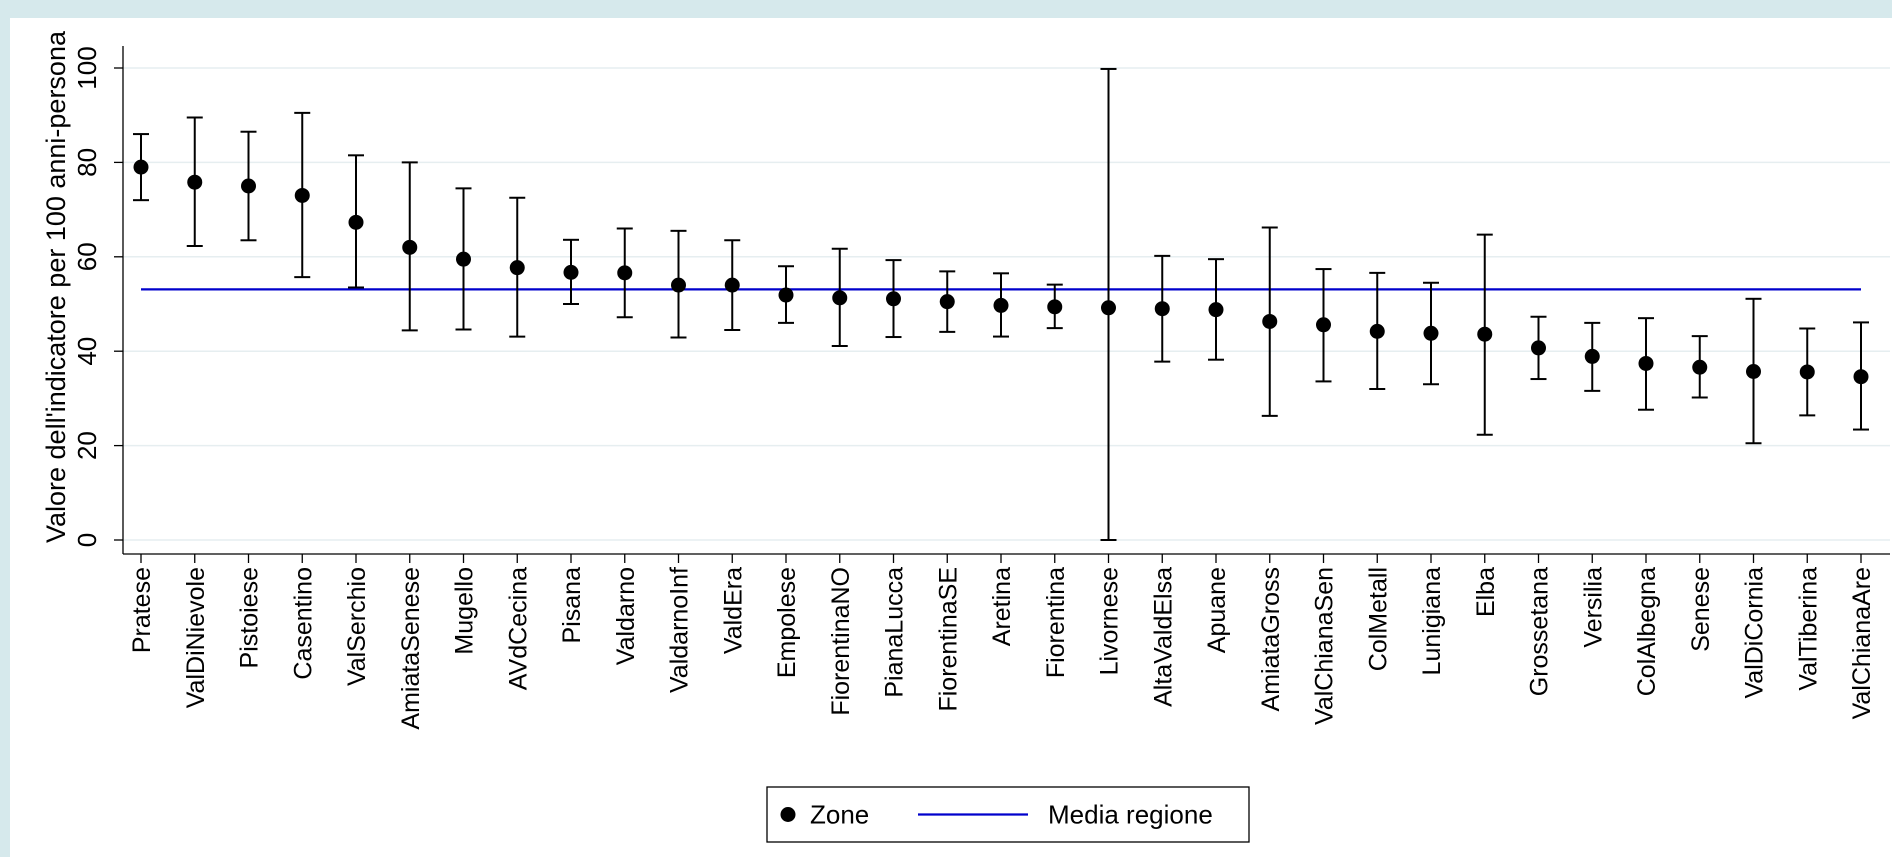 The height and width of the screenshot is (857, 1892). Describe the element at coordinates (1217, 610) in the screenshot. I see `x-tick-label: Apuane` at that location.